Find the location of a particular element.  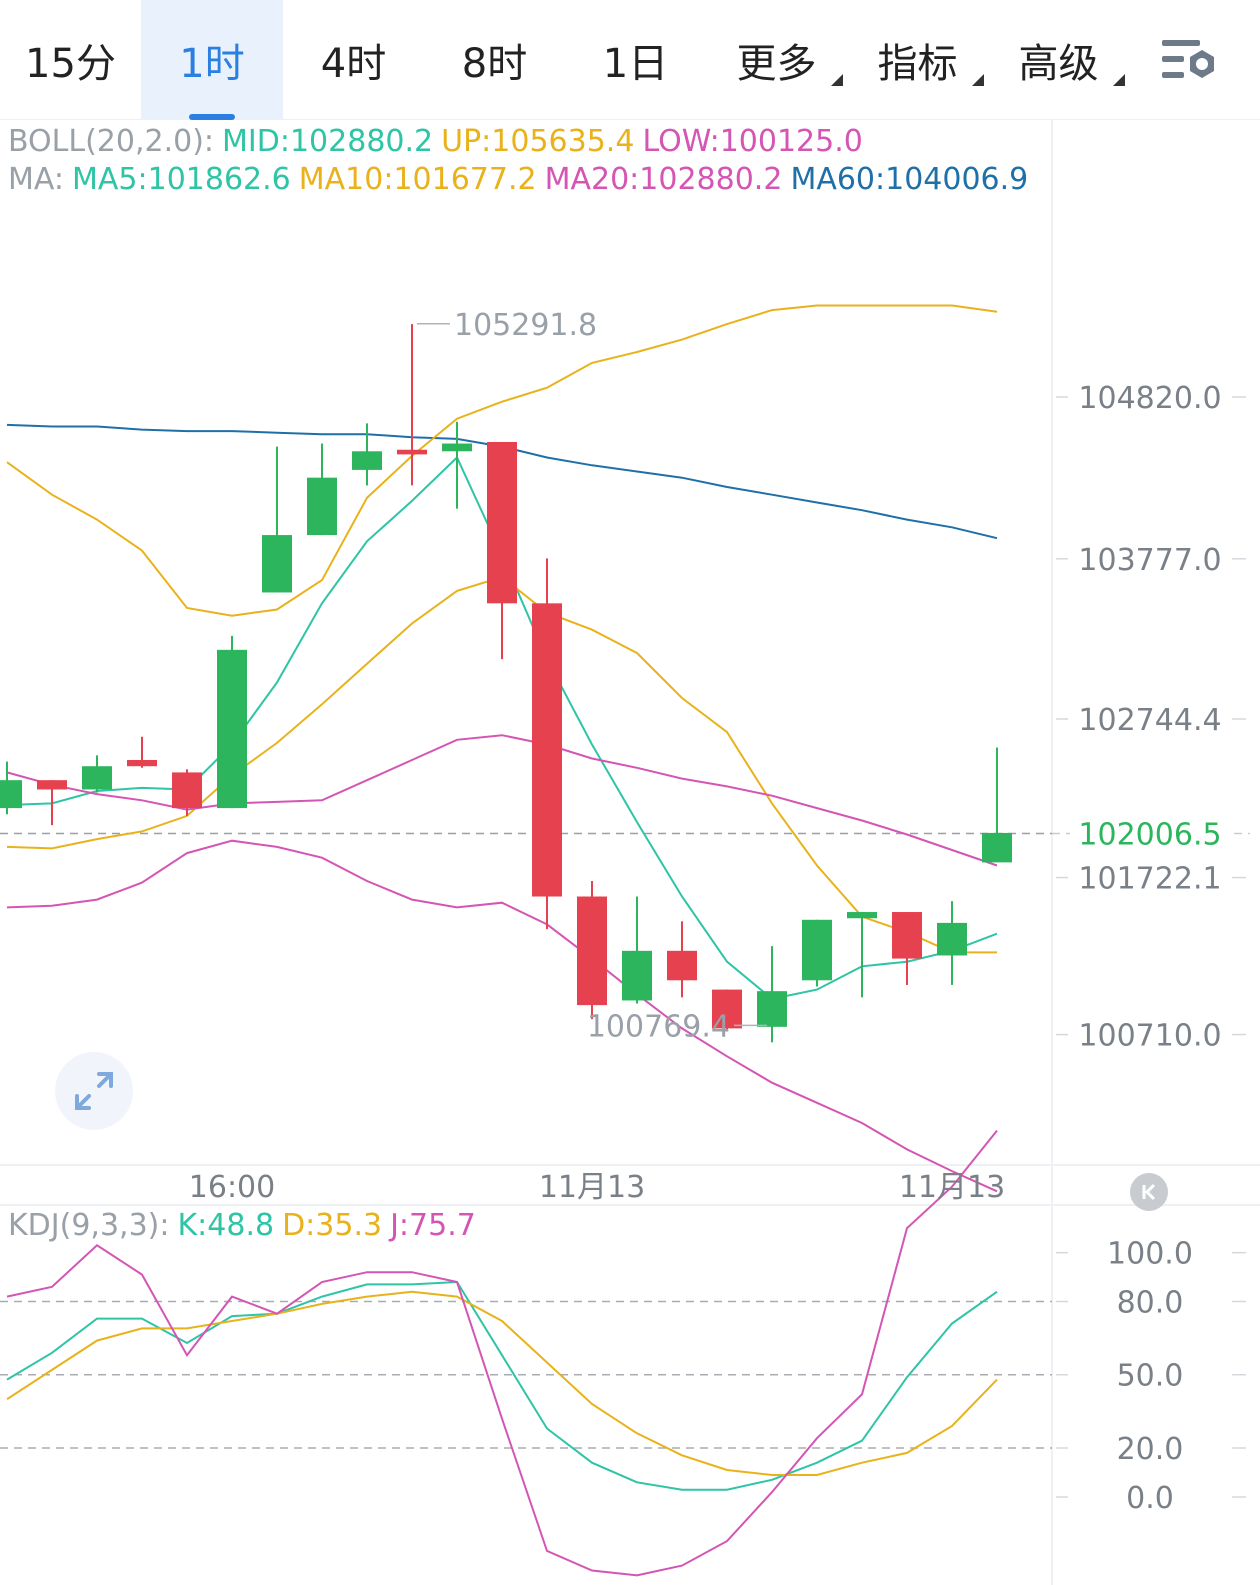

low-price-marker: 100769.4 is located at coordinates (658, 1026).